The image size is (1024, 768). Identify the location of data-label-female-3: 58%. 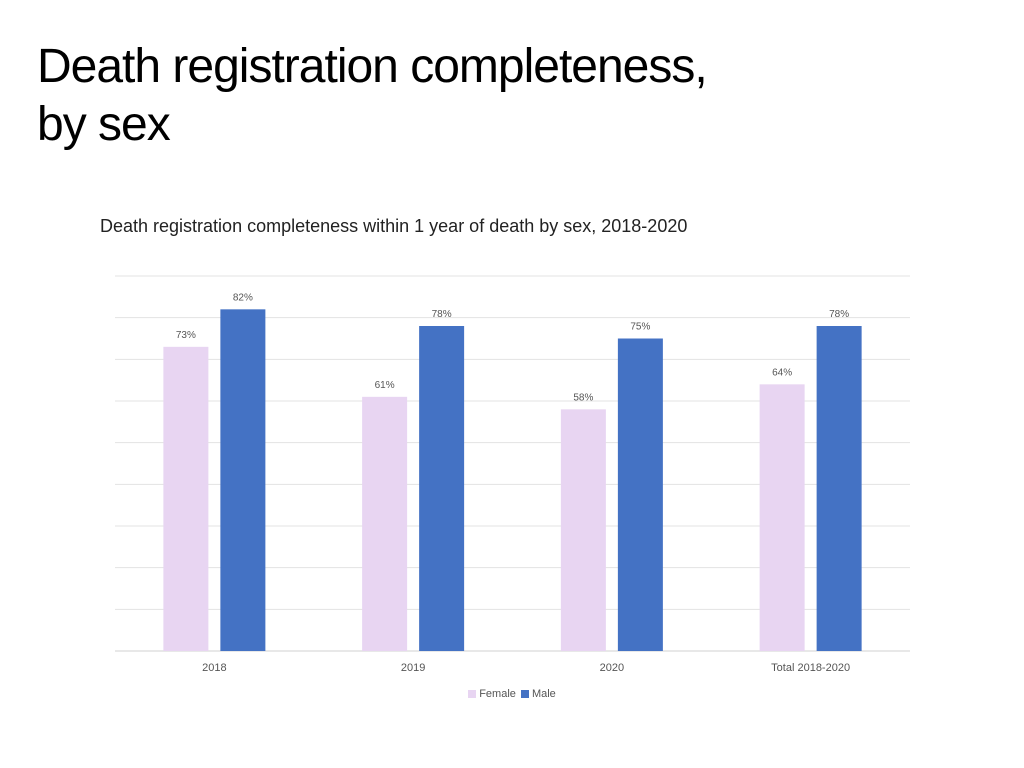
(583, 397).